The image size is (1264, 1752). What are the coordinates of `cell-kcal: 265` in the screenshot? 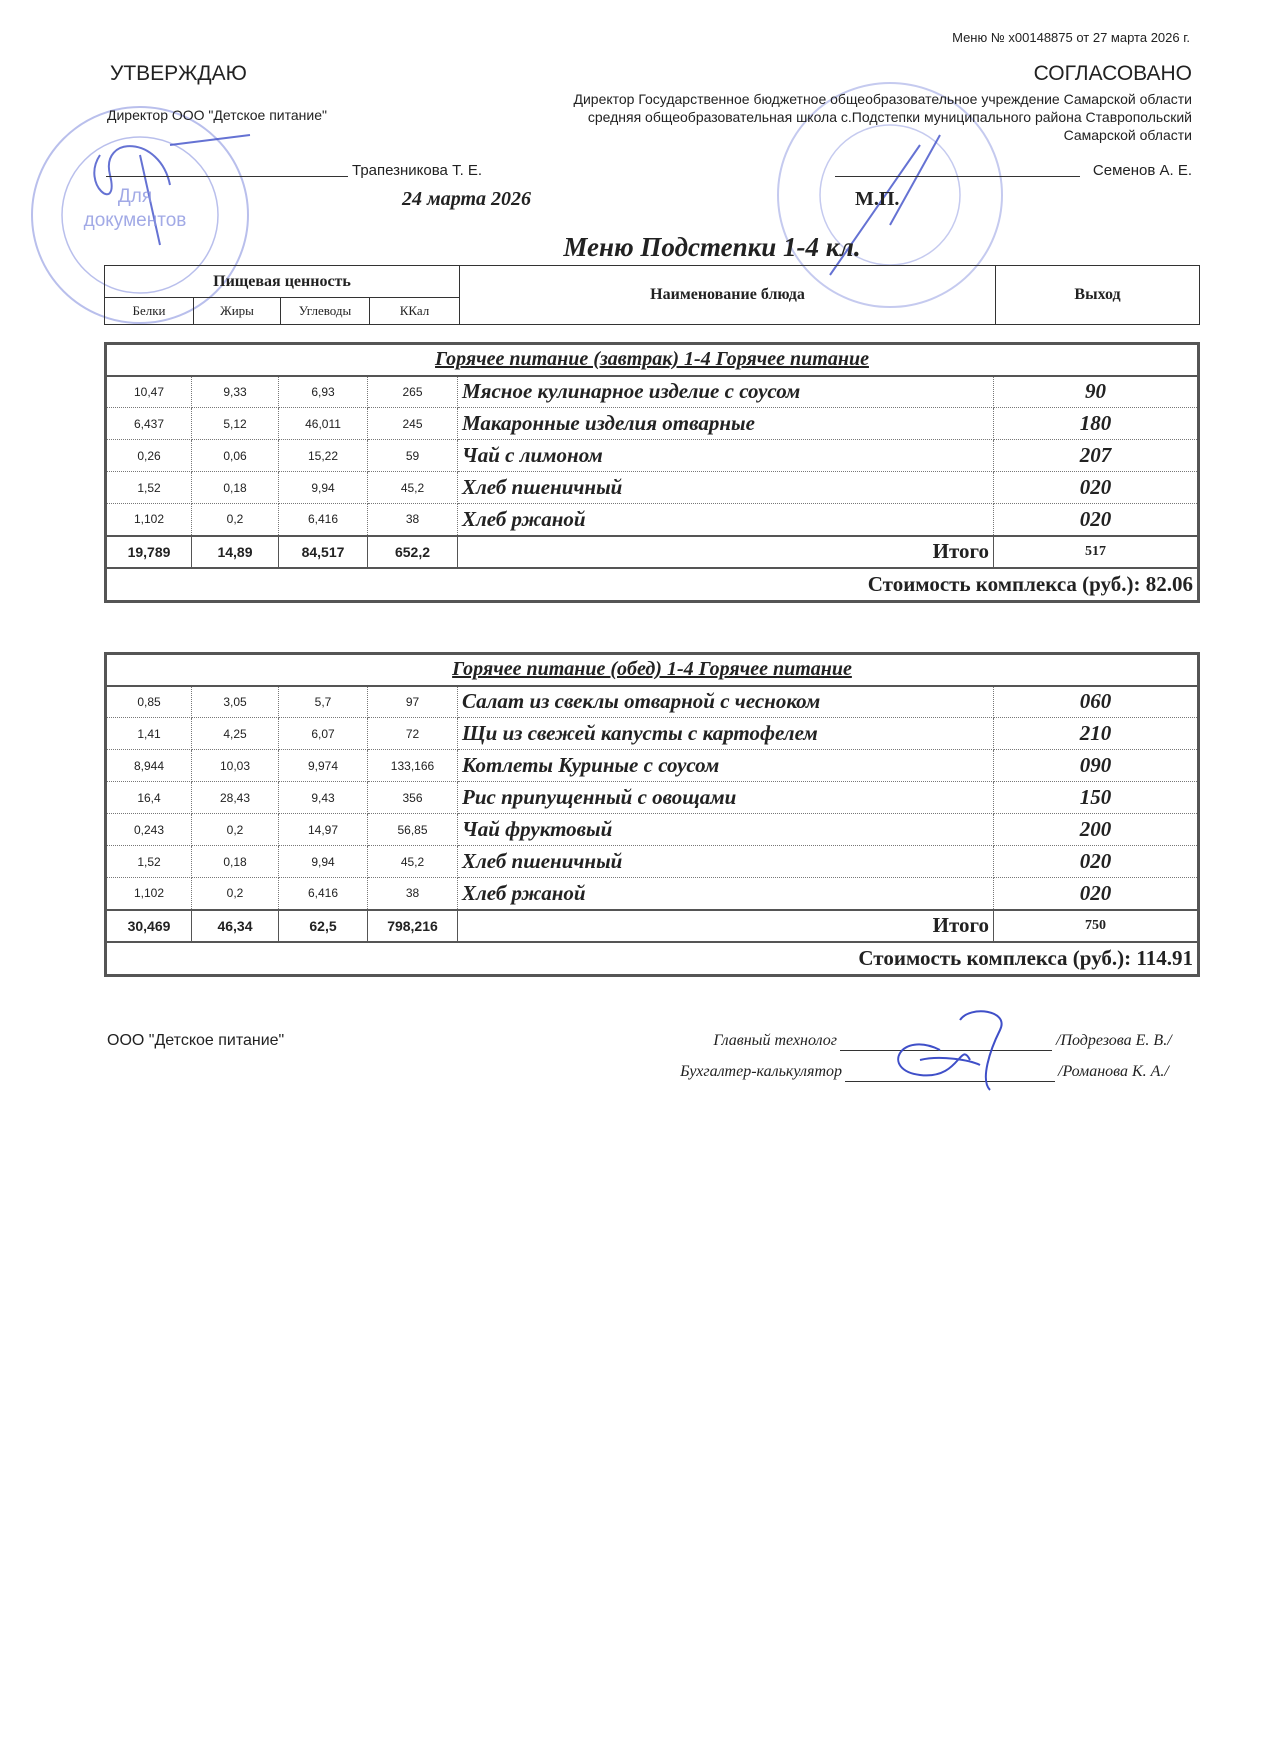 It's located at (412, 391).